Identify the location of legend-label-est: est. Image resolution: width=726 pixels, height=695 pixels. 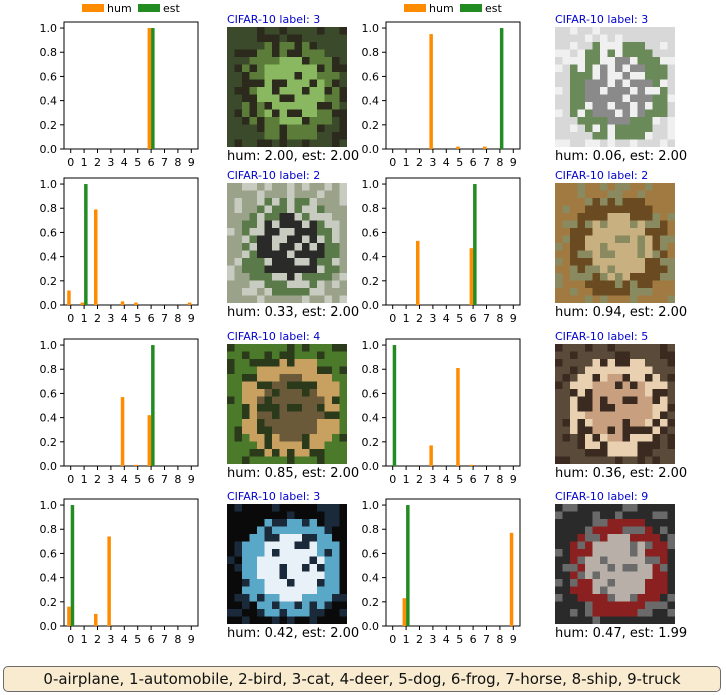
(493, 8).